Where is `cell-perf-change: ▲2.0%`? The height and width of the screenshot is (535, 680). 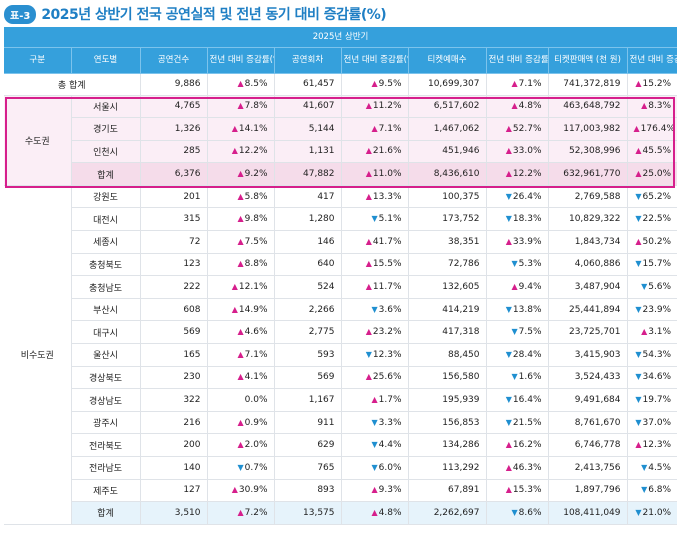
cell-perf-change: ▲2.0% is located at coordinates (241, 445).